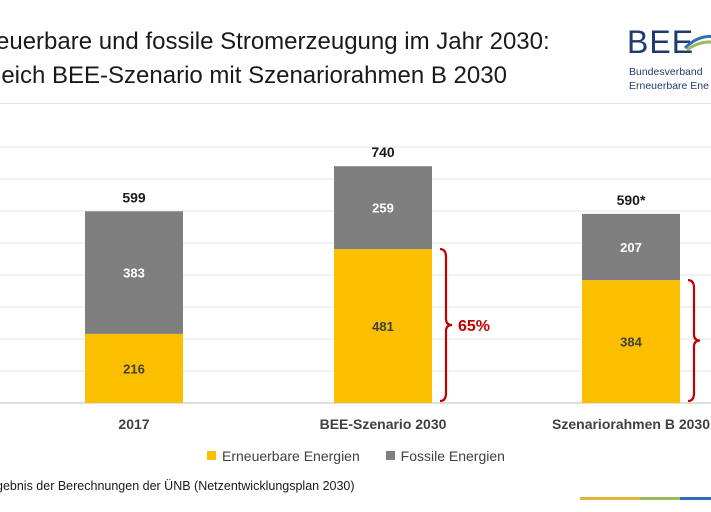 Image resolution: width=711 pixels, height=512 pixels. I want to click on x-tick-label: 2017, so click(133, 424).